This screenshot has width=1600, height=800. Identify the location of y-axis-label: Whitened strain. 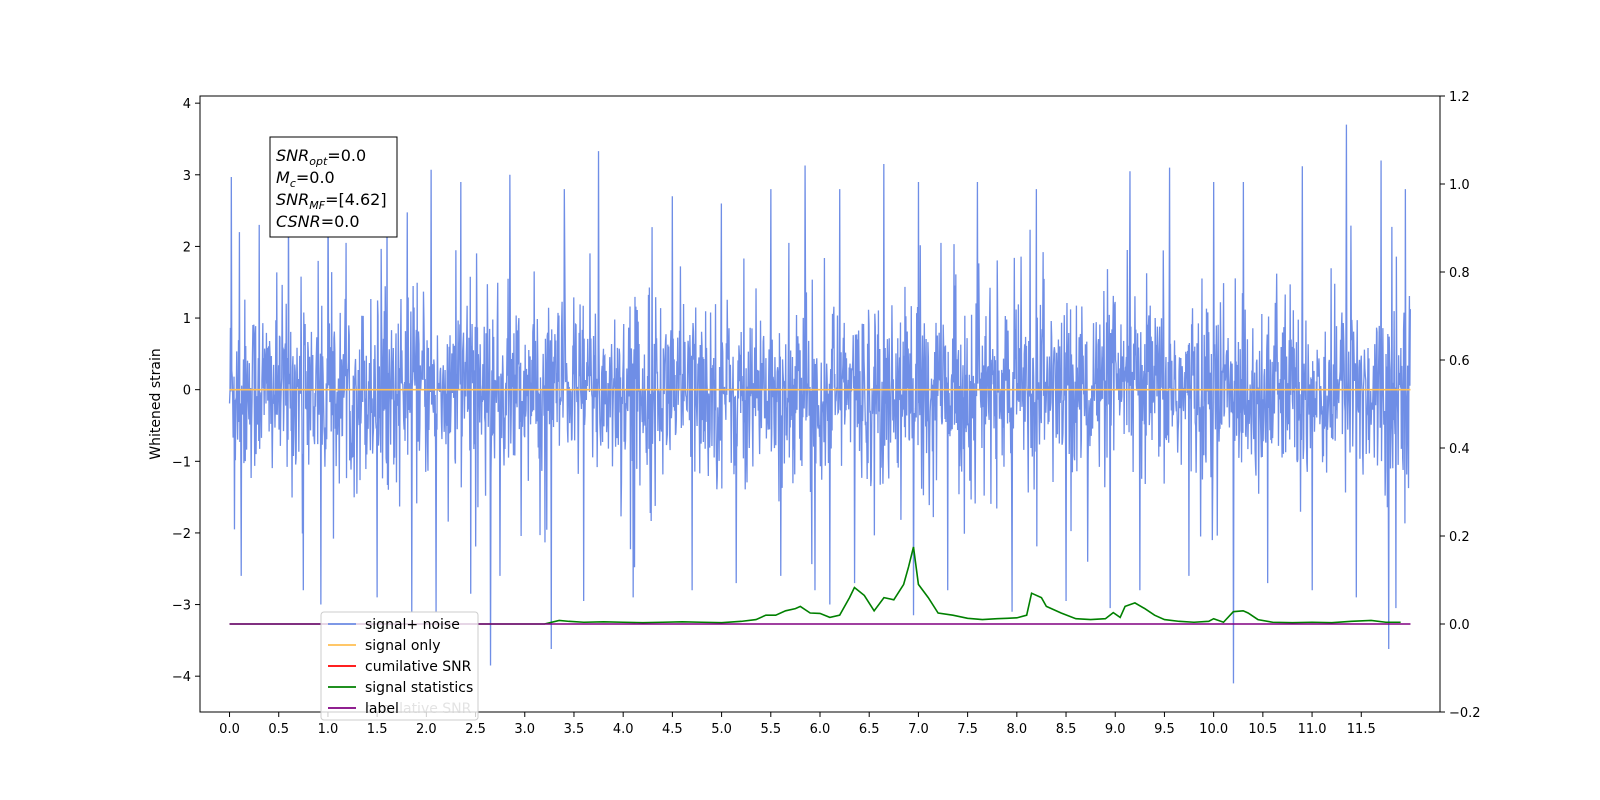
(156, 403).